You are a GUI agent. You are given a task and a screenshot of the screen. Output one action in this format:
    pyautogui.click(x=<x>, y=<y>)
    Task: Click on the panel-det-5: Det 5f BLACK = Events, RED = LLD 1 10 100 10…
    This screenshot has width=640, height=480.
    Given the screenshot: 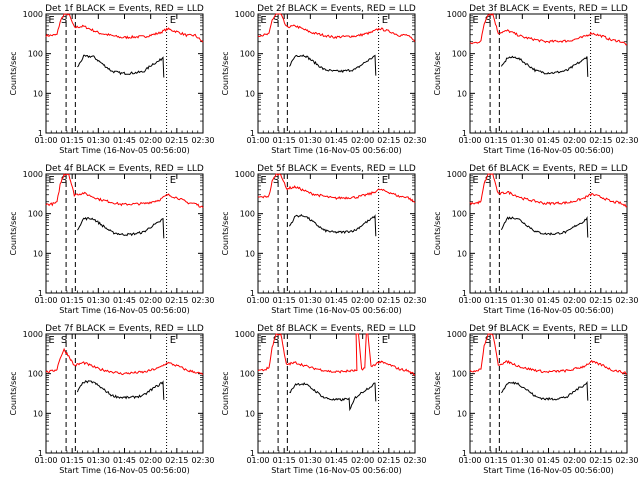 What is the action you would take?
    pyautogui.click(x=324, y=239)
    